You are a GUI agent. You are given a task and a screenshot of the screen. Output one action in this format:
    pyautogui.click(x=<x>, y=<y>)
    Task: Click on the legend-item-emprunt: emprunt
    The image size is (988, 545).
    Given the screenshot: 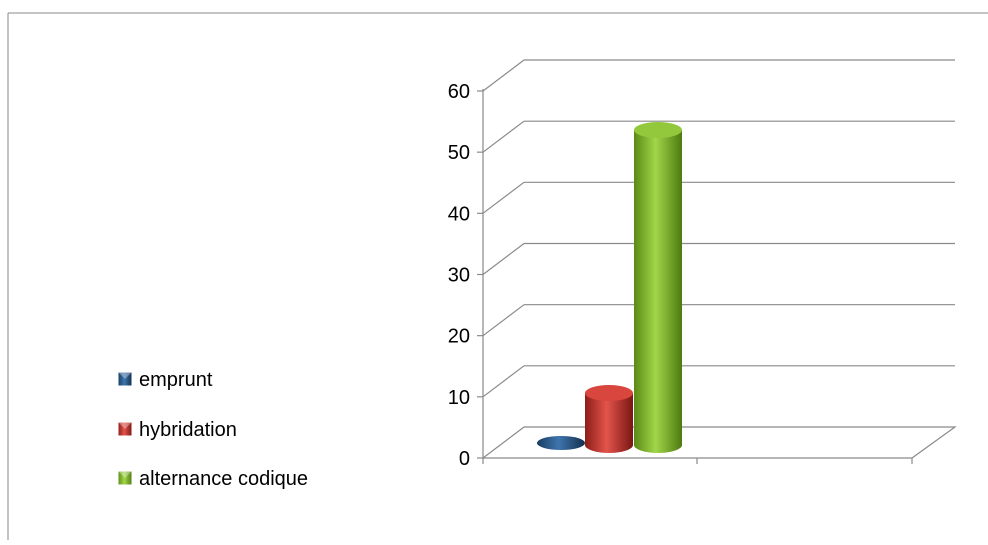 What is the action you would take?
    pyautogui.click(x=165, y=380)
    